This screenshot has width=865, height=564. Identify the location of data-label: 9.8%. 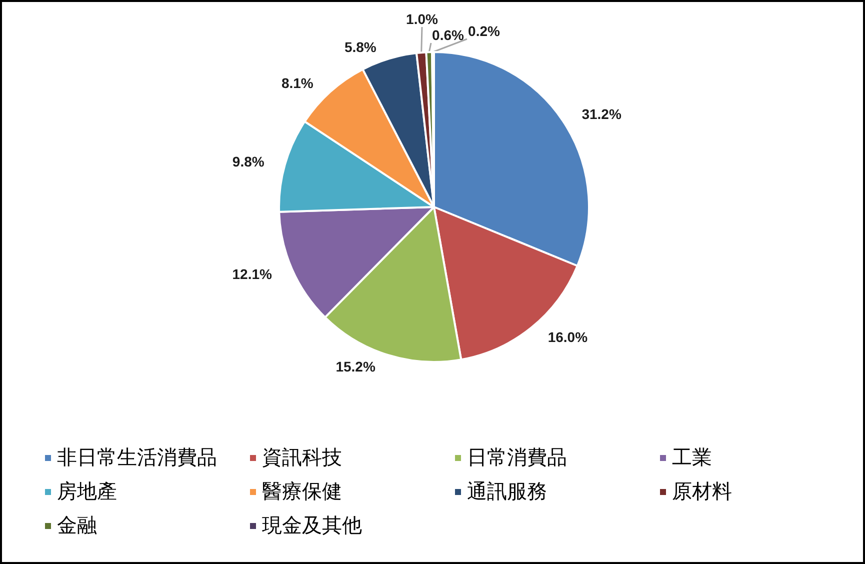
(248, 161).